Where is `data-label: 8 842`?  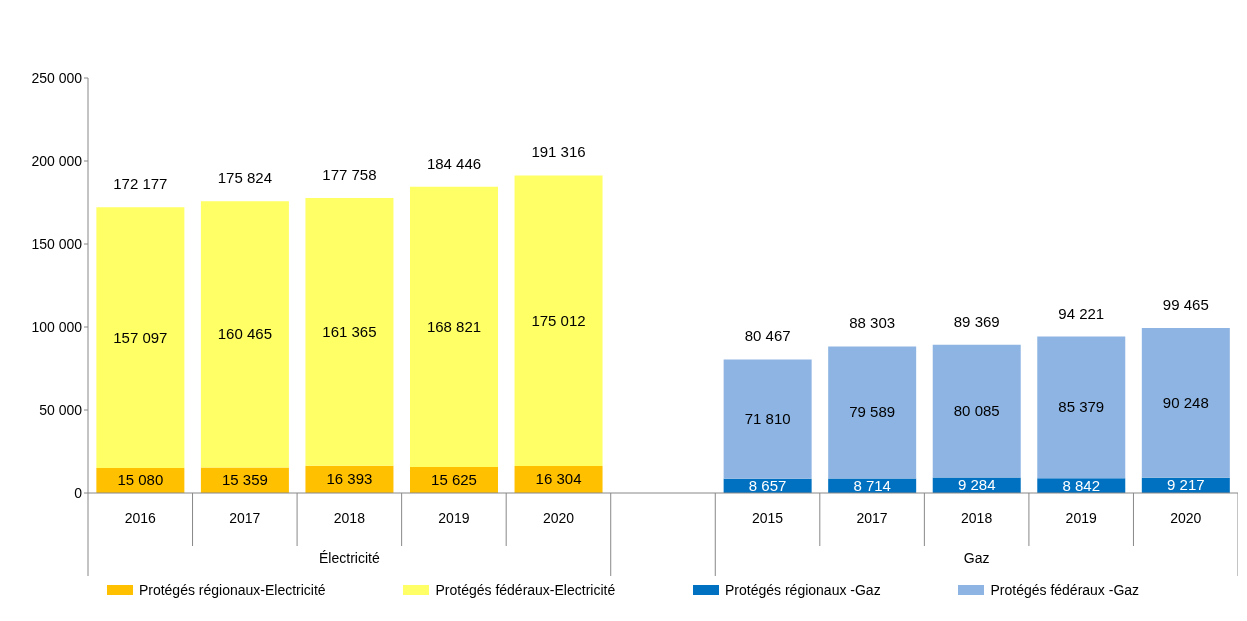
data-label: 8 842 is located at coordinates (1081, 485).